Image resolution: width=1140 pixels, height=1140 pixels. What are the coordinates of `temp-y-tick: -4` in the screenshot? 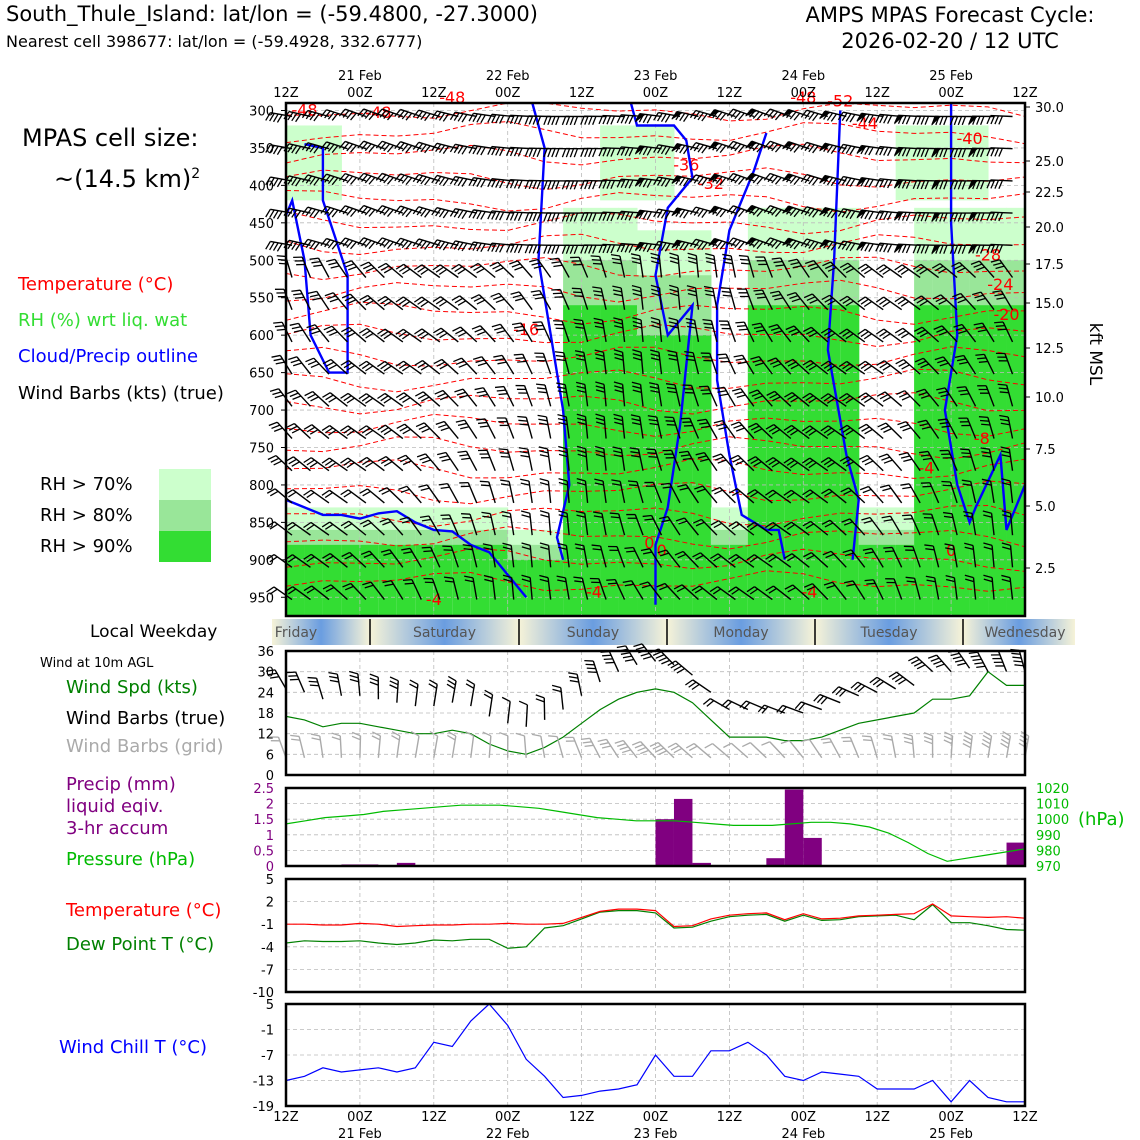 It's located at (267, 948).